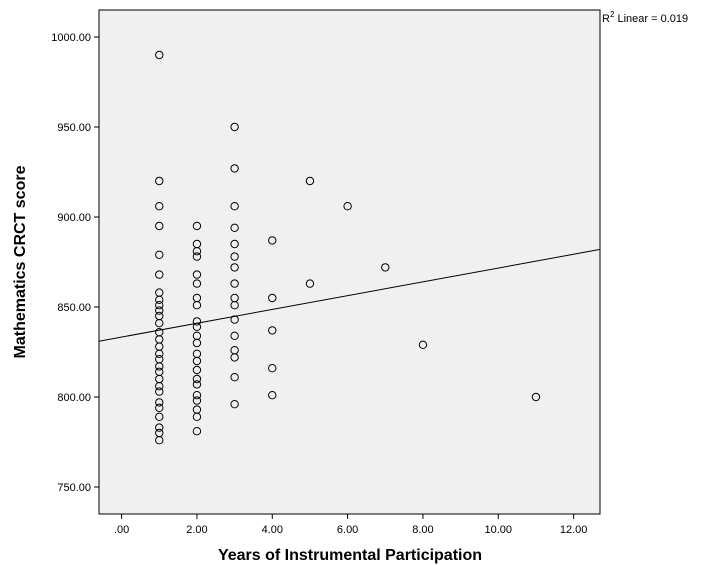 This screenshot has height=565, width=715. I want to click on x-tick-label: 8.00, so click(422, 530).